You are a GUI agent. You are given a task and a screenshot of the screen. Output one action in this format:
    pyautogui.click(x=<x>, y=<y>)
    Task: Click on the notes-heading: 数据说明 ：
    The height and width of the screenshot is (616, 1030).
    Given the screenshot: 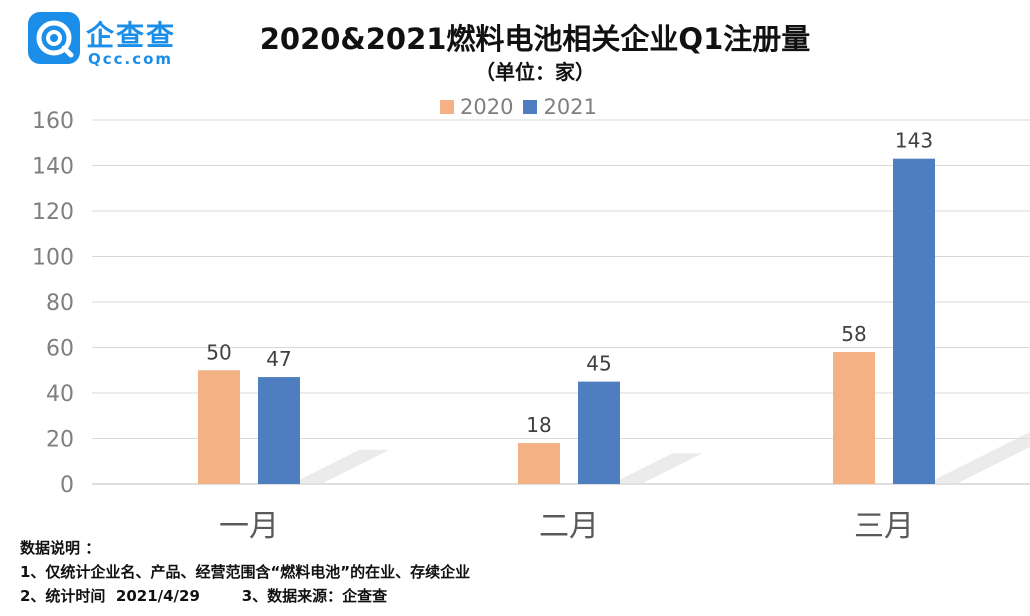 What is the action you would take?
    pyautogui.click(x=60, y=548)
    